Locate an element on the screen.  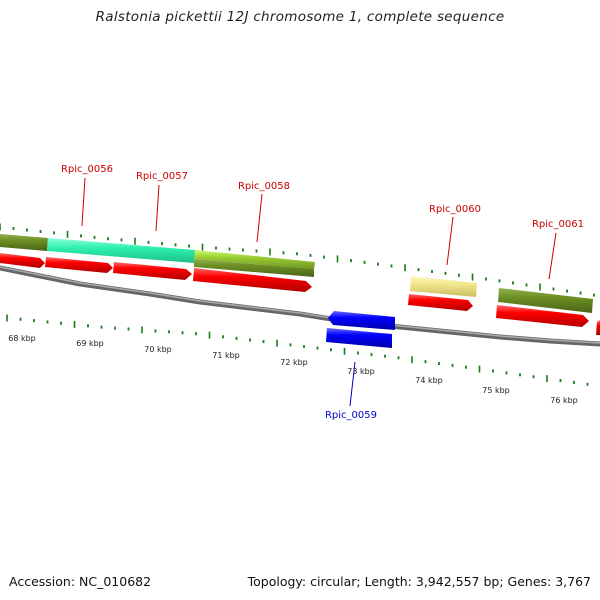
scale-label: 73 kbp is located at coordinates (361, 371).